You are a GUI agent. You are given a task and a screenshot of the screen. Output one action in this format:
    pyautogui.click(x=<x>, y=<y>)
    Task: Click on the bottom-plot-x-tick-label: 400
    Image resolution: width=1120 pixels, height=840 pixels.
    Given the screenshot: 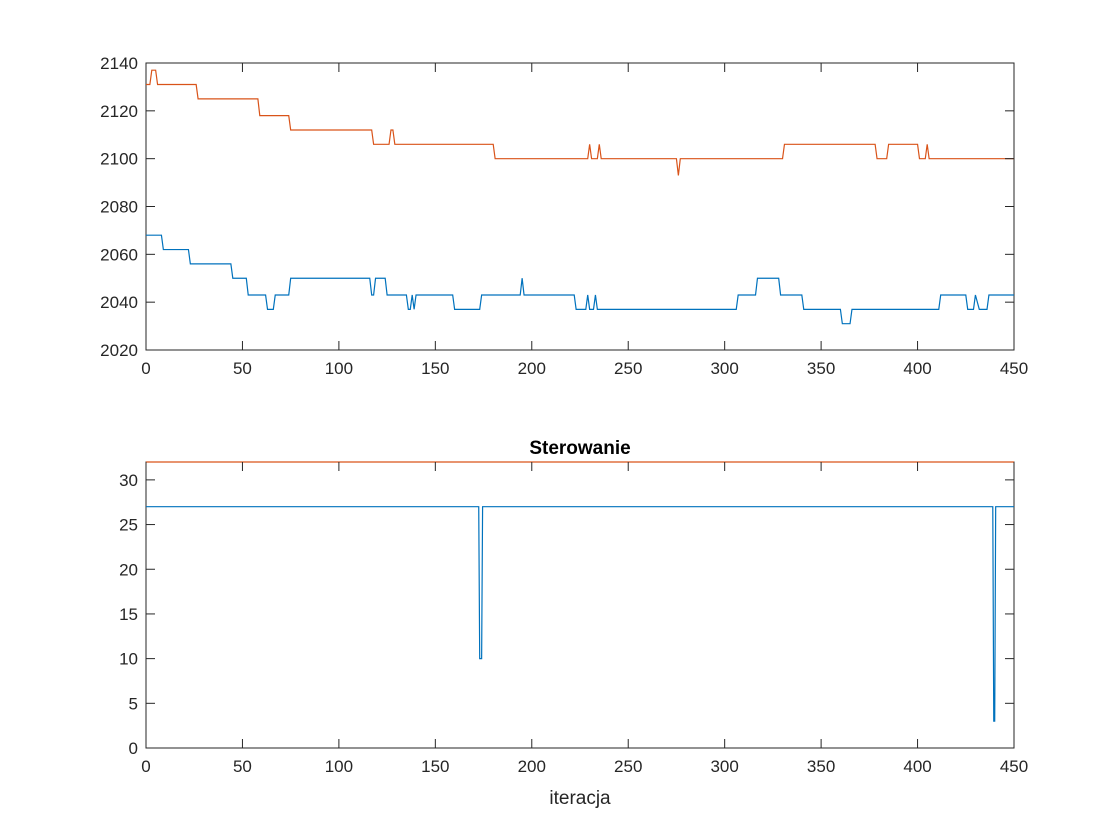 What is the action you would take?
    pyautogui.click(x=917, y=766)
    